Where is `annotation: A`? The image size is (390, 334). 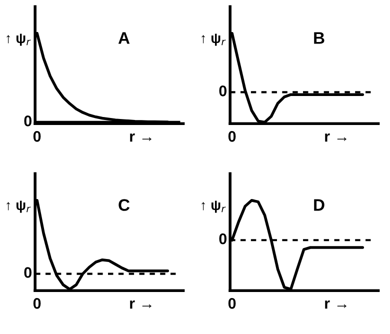 annotation: A is located at coordinates (124, 38).